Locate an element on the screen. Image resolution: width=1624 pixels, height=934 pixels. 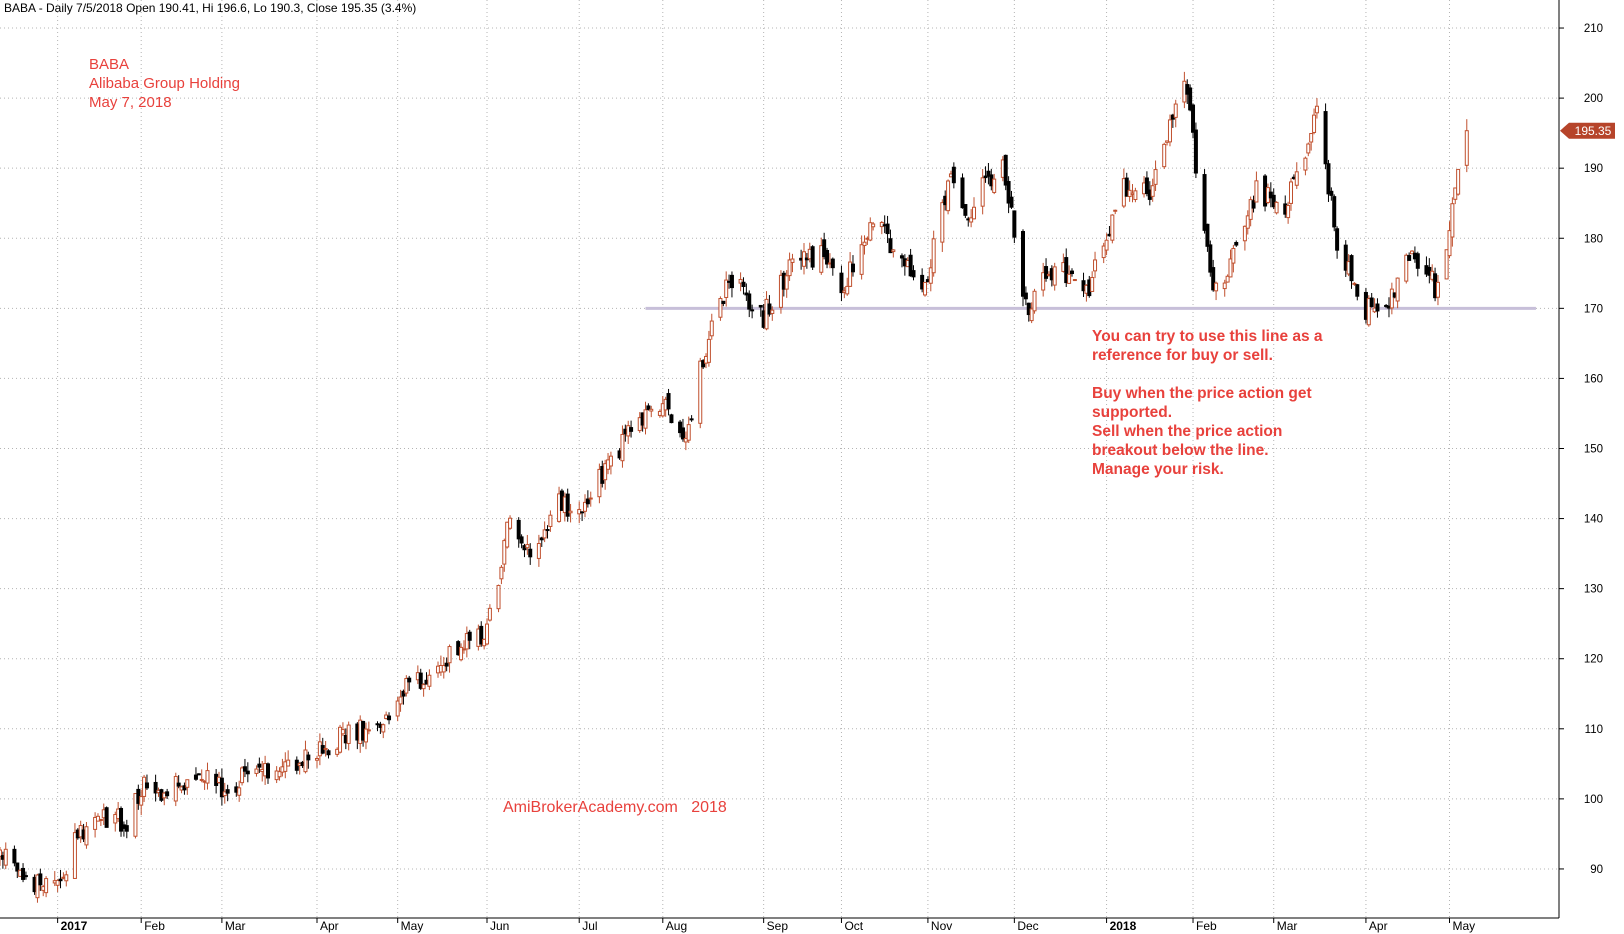
ticker-info: BABA Alibaba Group Holding May 7, 2018 is located at coordinates (164, 83).